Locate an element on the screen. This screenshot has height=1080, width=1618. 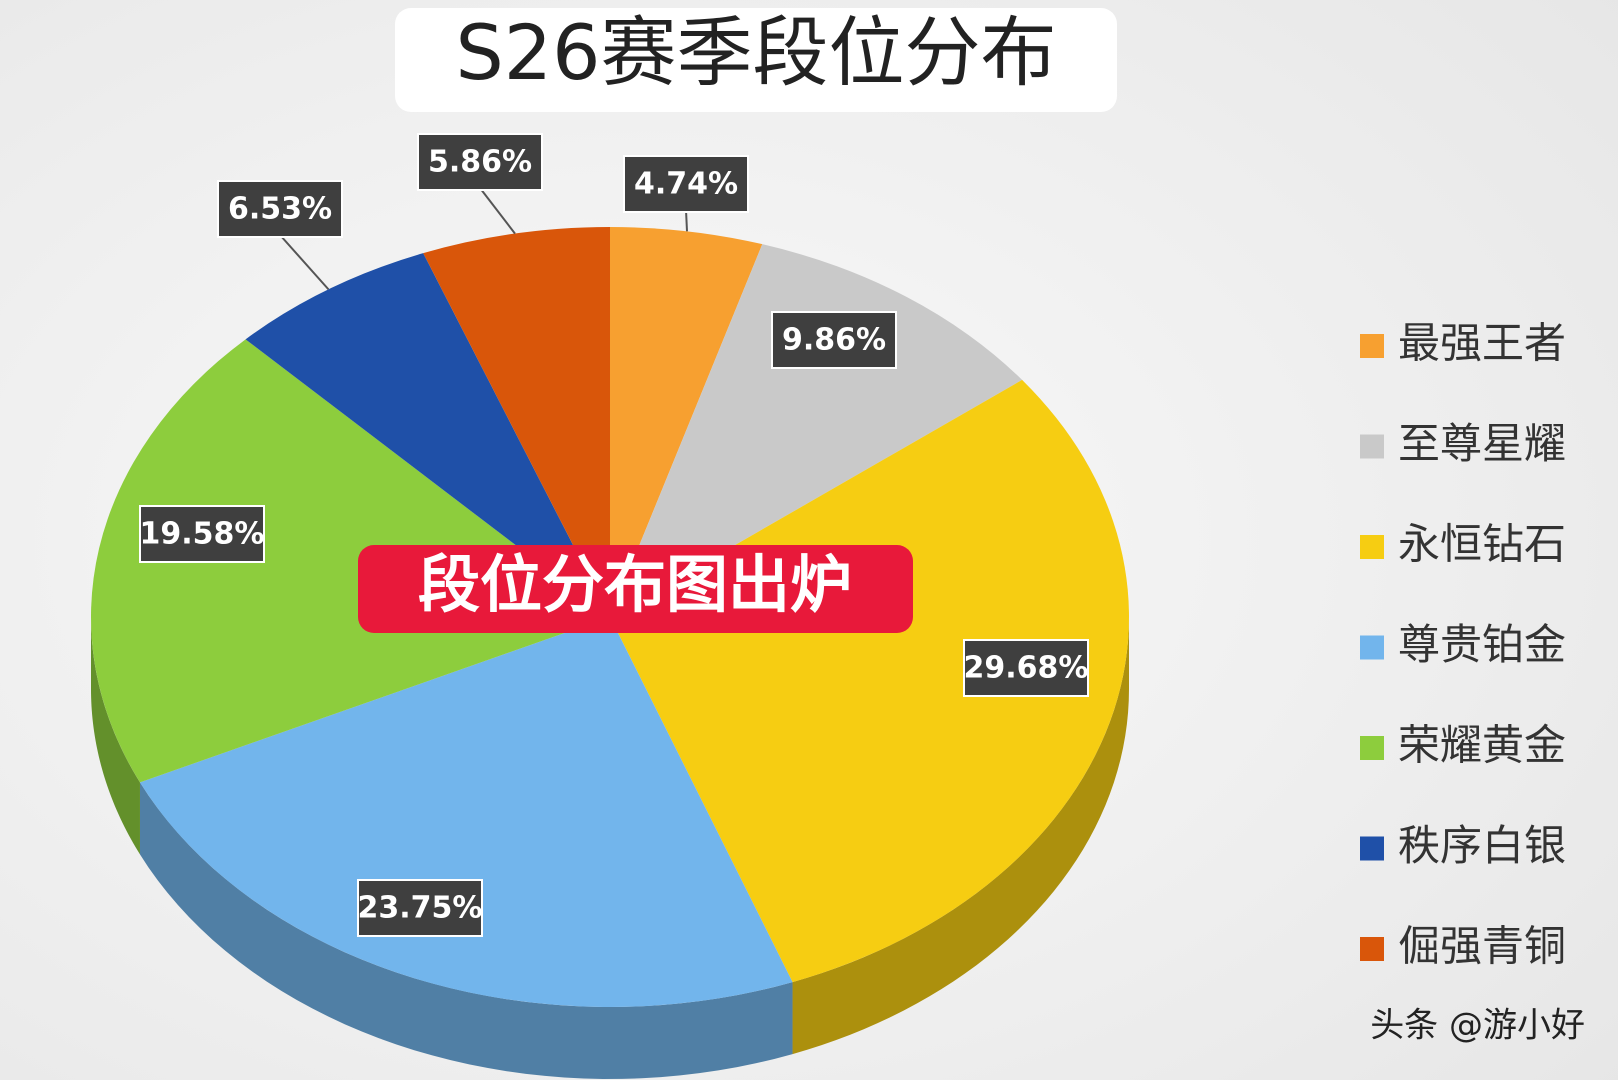
data-label: 29.68% is located at coordinates (1026, 668).